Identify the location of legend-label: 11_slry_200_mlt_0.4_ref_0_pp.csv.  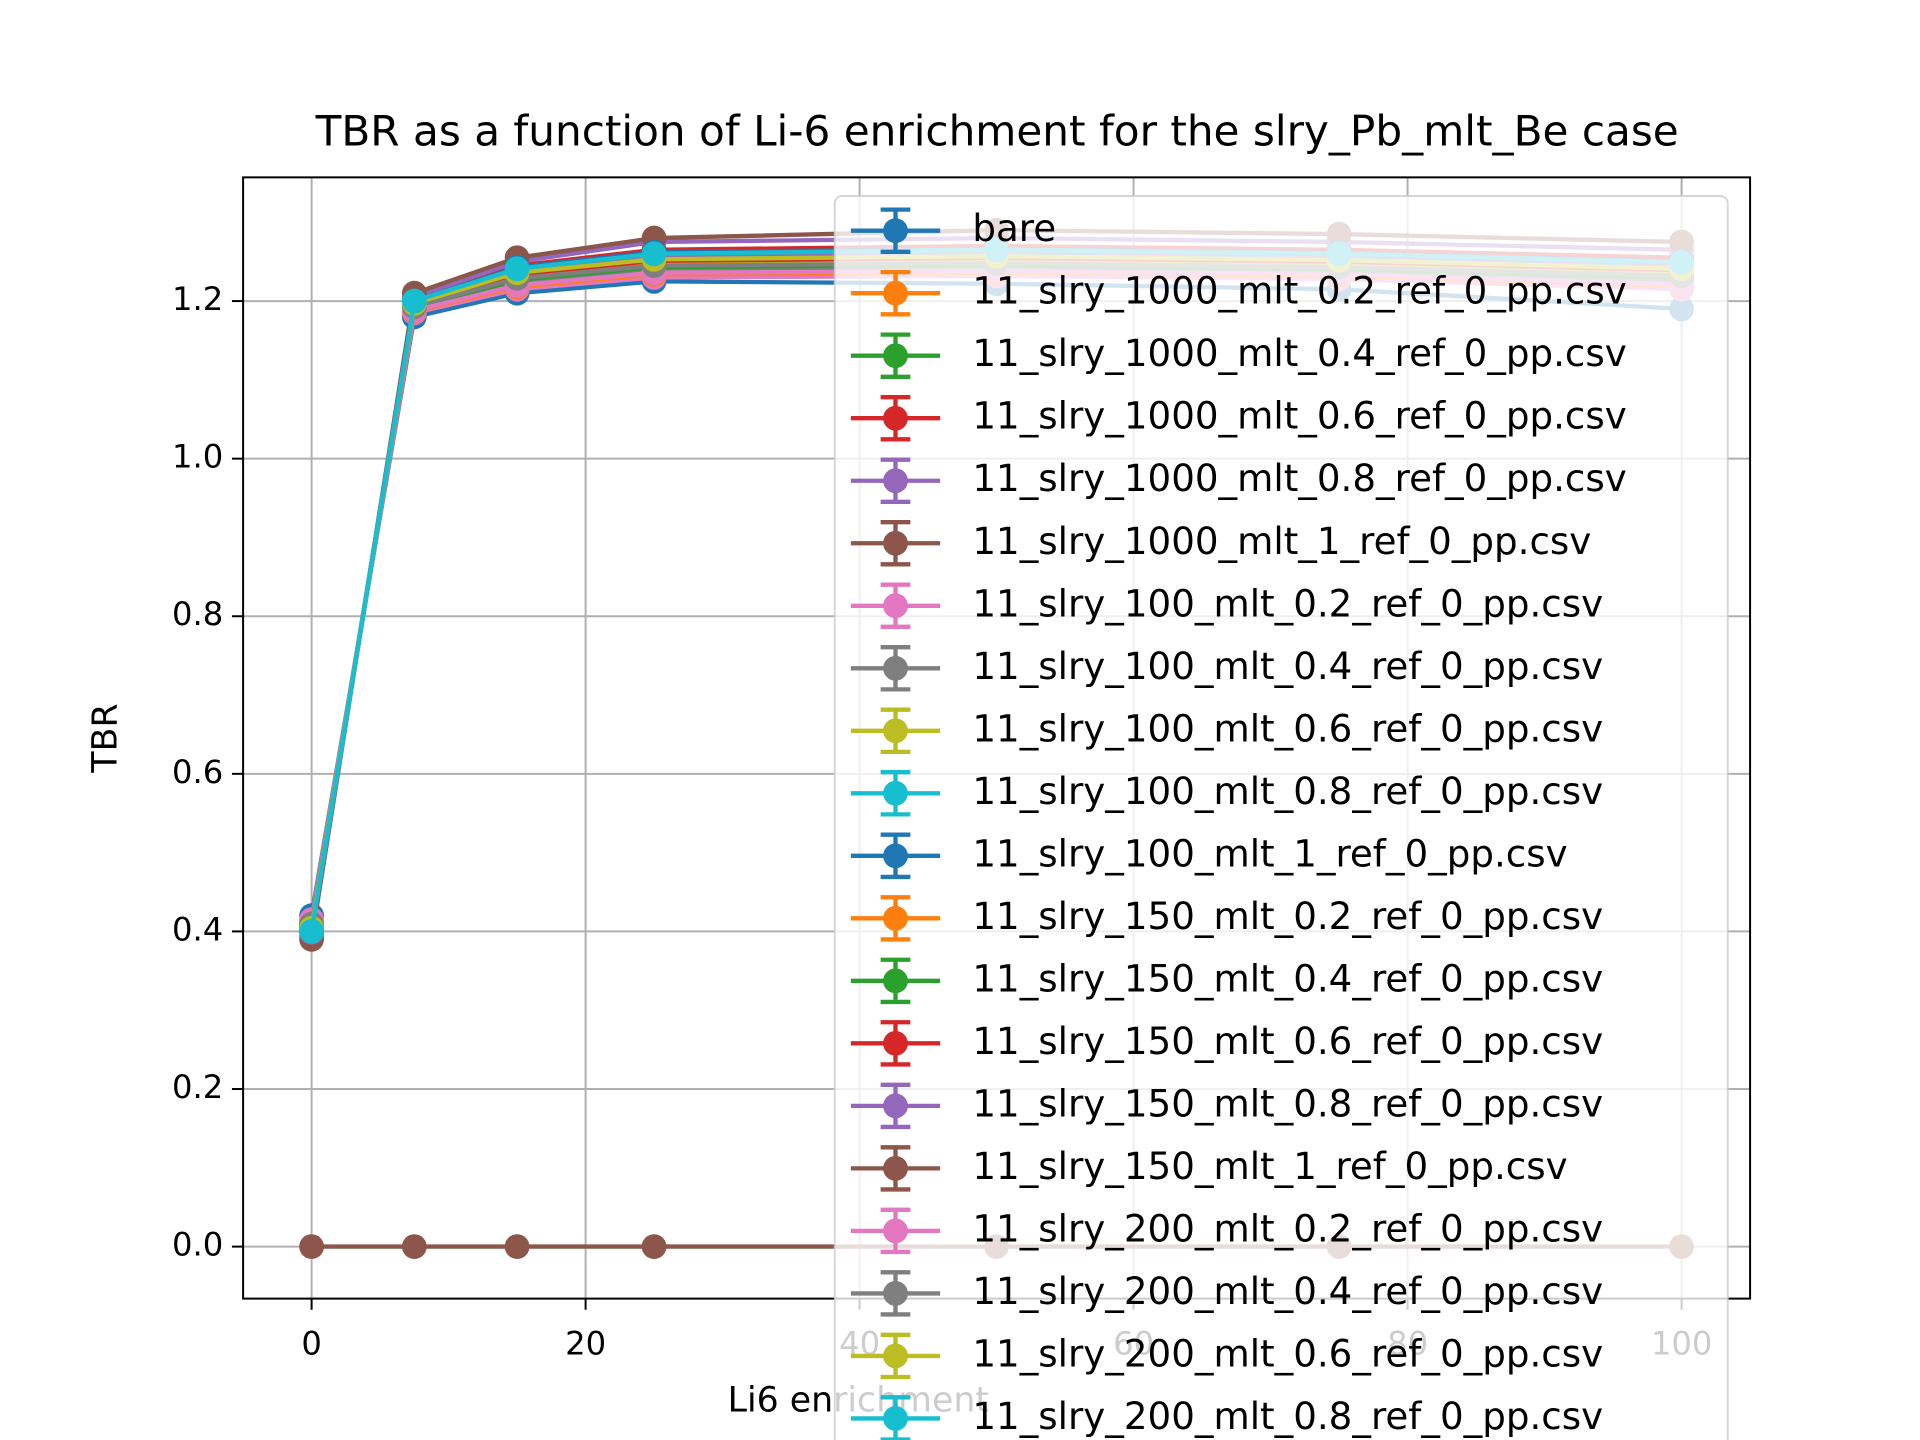
(1287, 1291).